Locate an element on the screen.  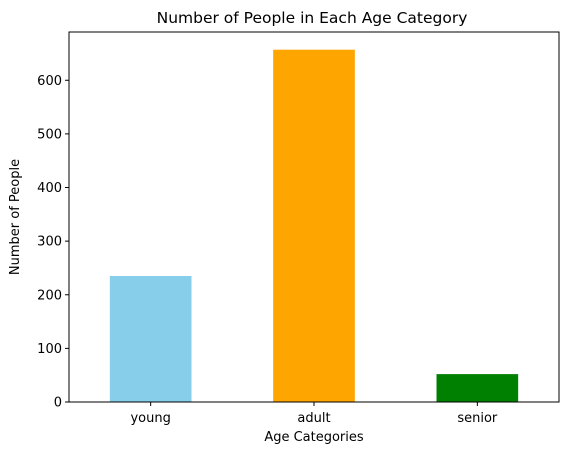
chart-title: Number of People in Each Age Category is located at coordinates (312, 18).